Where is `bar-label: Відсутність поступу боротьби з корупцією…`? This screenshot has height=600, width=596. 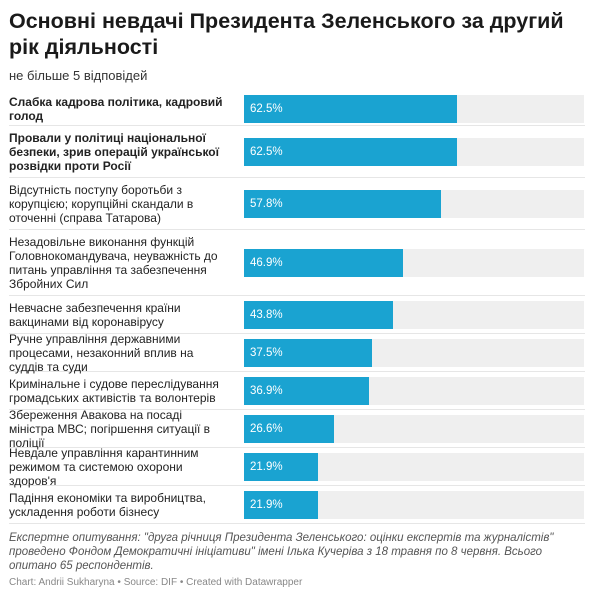 bar-label: Відсутність поступу боротьби з корупцією… is located at coordinates (101, 203).